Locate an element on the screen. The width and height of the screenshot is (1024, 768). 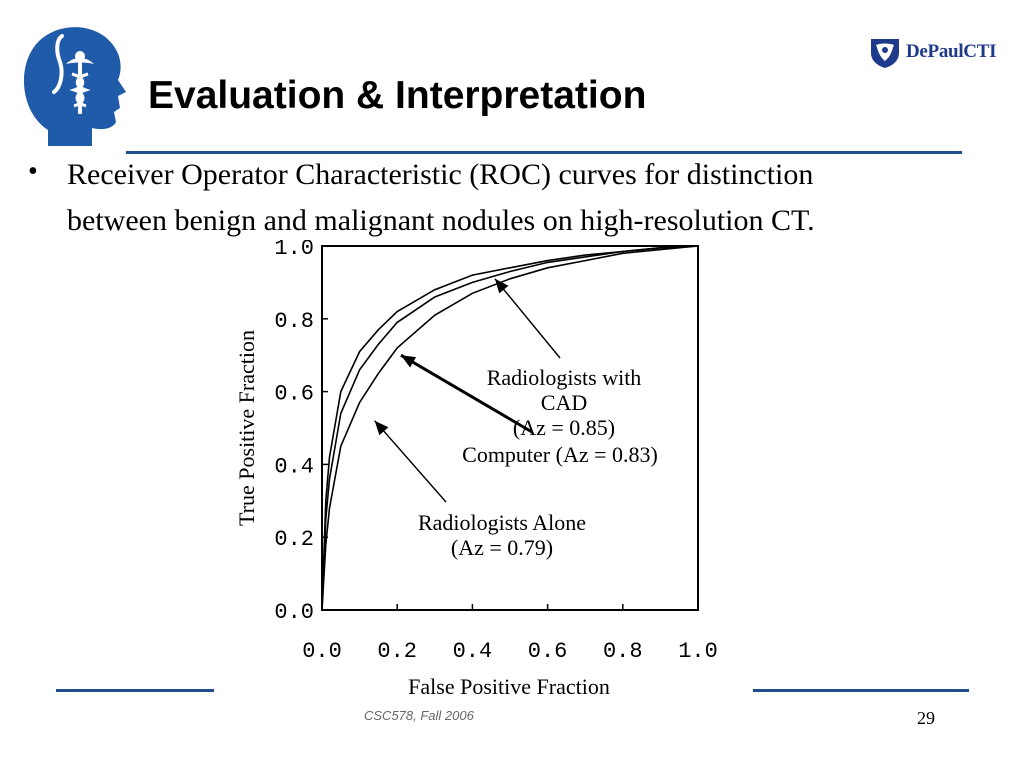
x-tick-label: 0.6 is located at coordinates (548, 651).